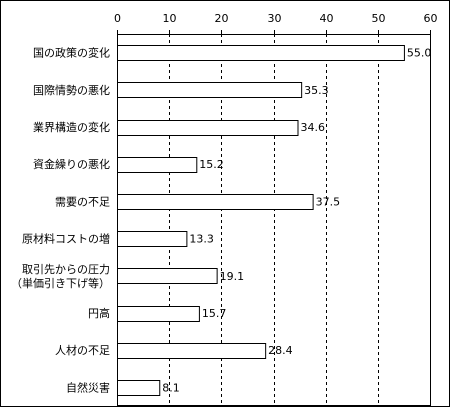 The width and height of the screenshot is (450, 407). Describe the element at coordinates (312, 127) in the screenshot. I see `value-label: 34.6` at that location.